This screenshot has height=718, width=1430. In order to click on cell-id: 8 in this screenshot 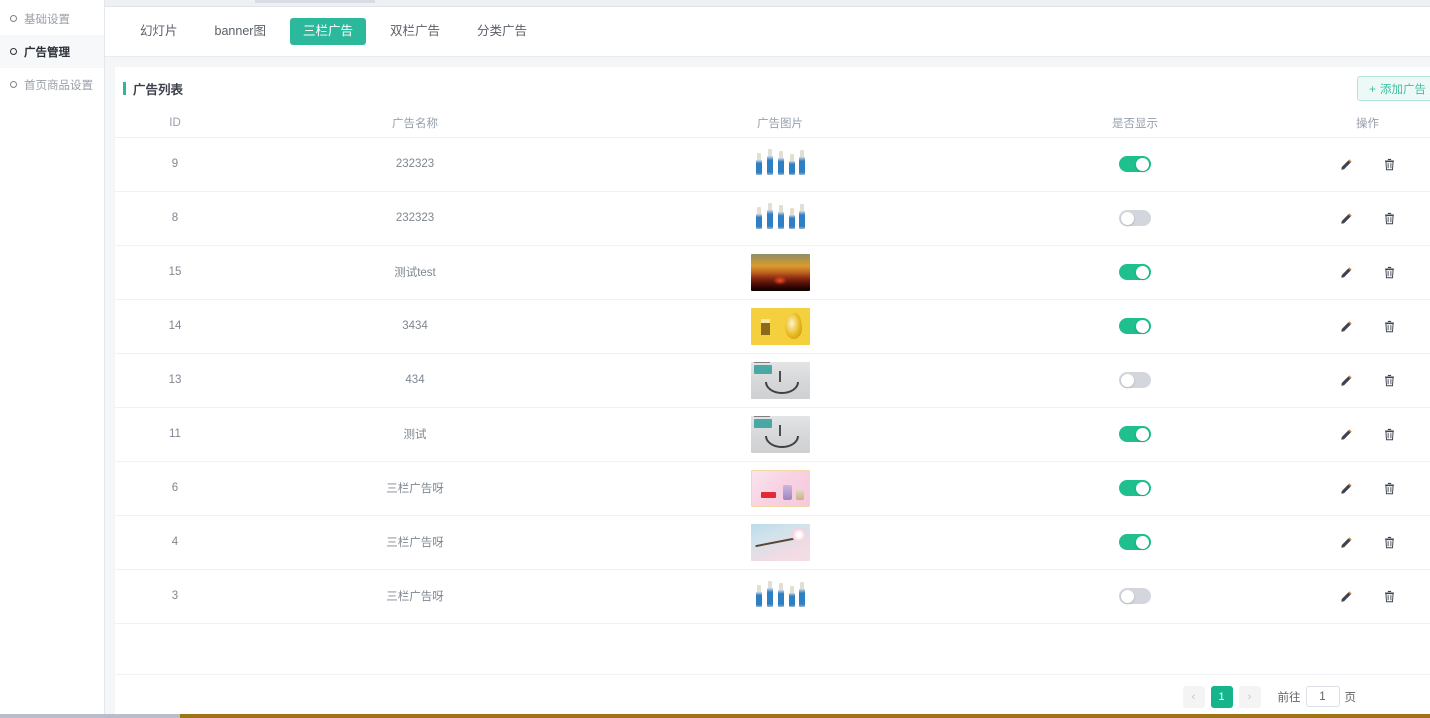, I will do `click(175, 218)`.